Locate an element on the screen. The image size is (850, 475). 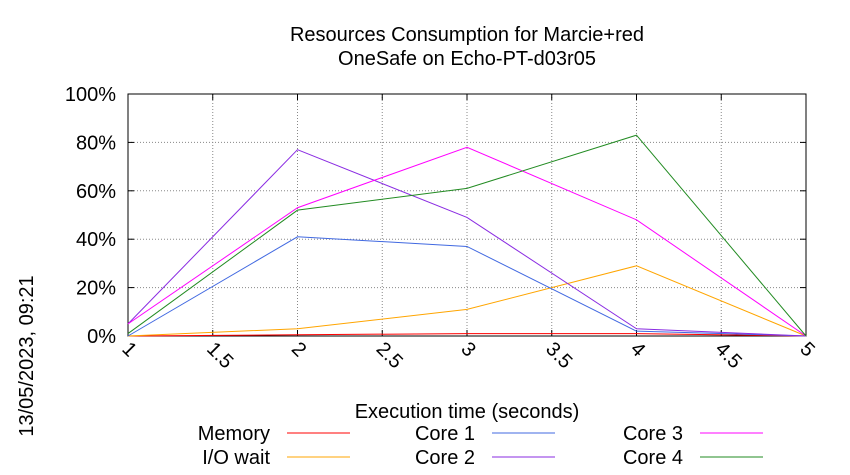
legend-label: Memory is located at coordinates (234, 434).